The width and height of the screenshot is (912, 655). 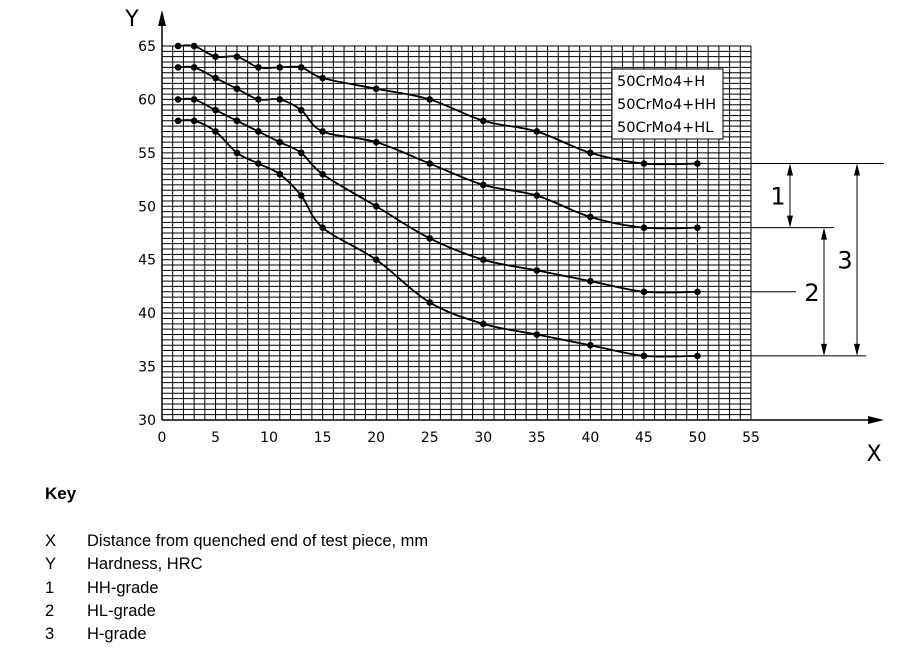 I want to click on x-axis-label: X, so click(x=873, y=454).